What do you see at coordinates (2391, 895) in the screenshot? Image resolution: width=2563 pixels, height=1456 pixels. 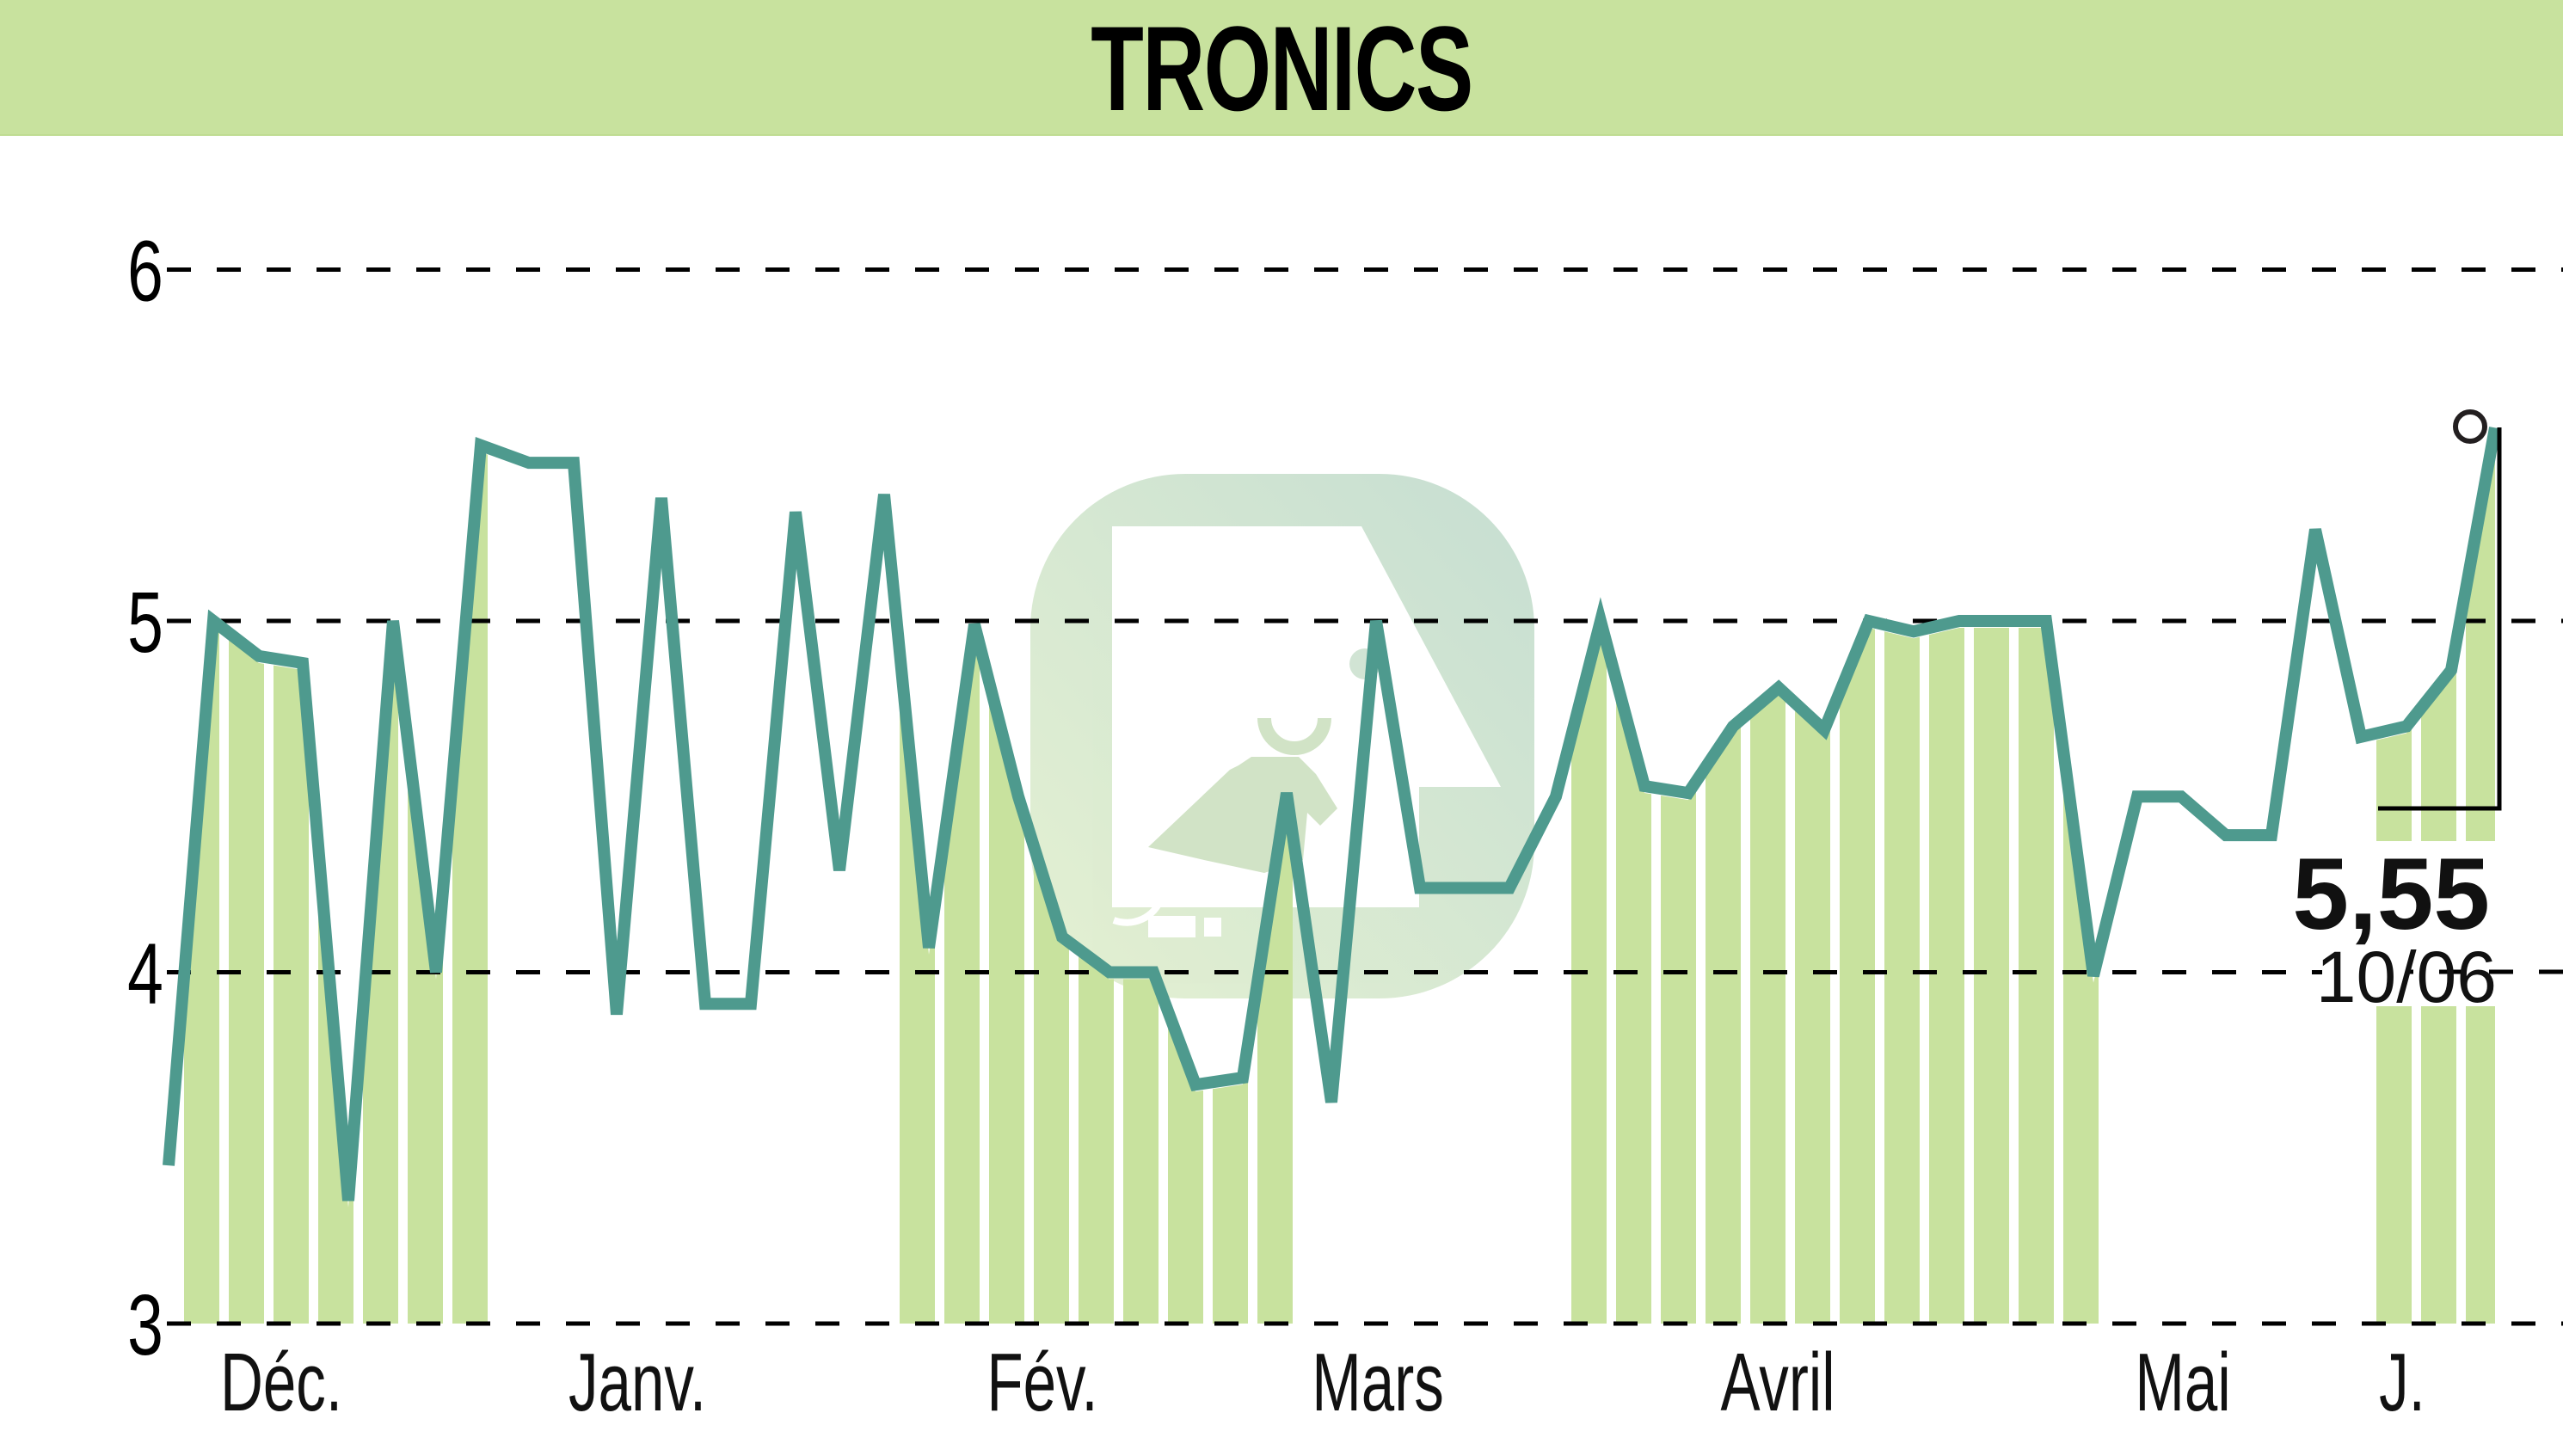 I see `last-value: 5,55` at bounding box center [2391, 895].